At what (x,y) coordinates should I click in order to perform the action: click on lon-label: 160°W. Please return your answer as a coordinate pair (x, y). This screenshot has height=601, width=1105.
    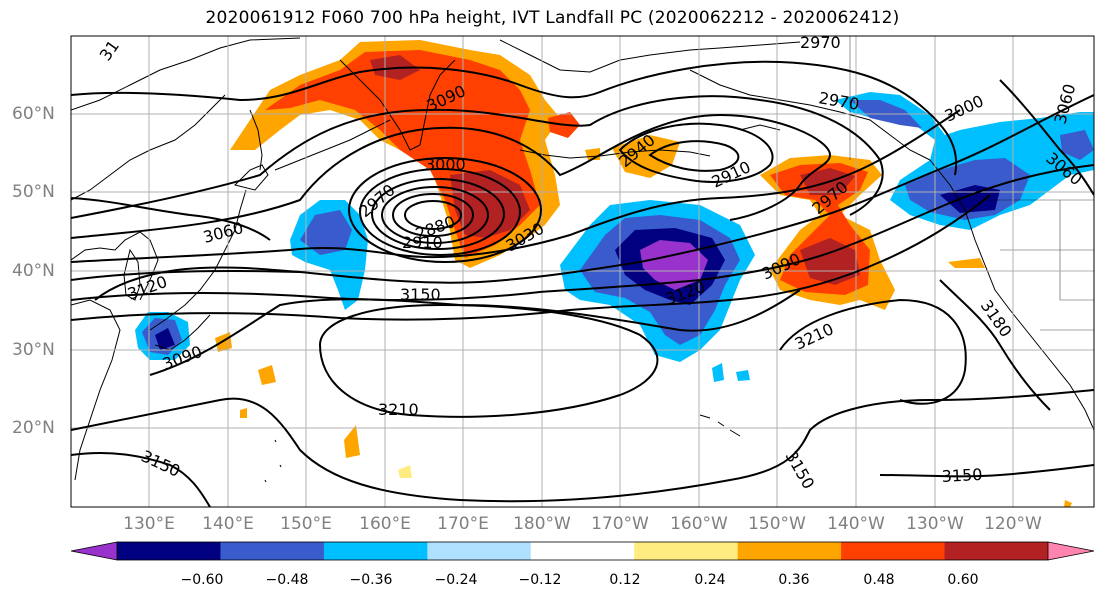
    Looking at the image, I should click on (699, 524).